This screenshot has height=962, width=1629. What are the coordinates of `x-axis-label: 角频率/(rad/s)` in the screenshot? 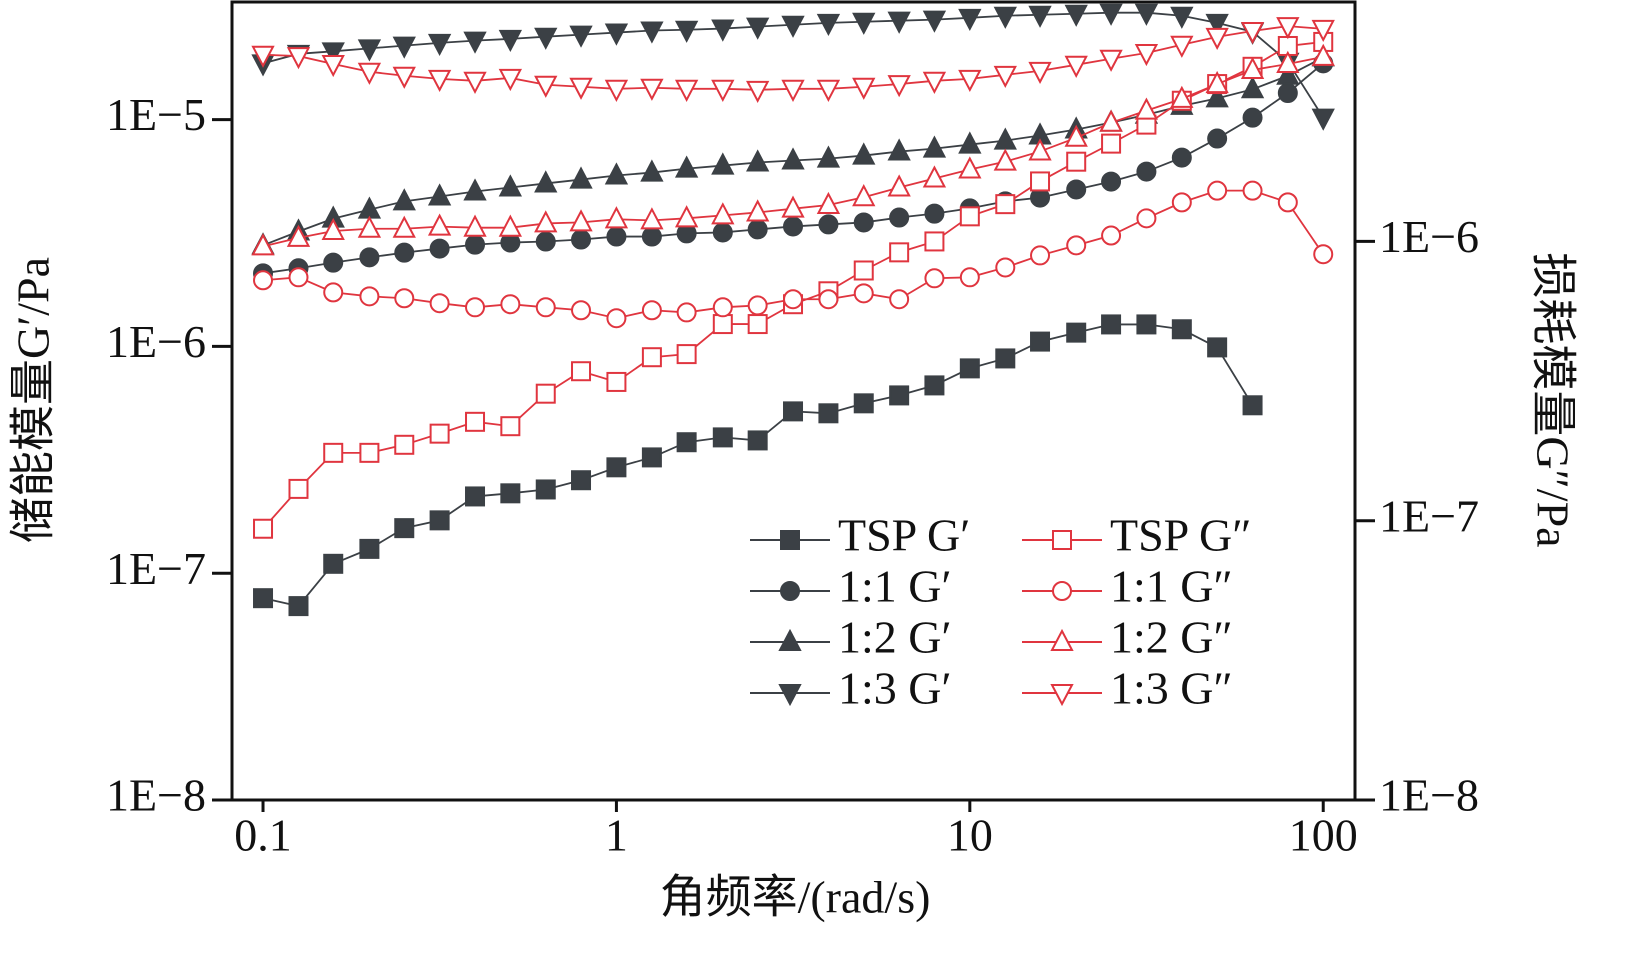 It's located at (795, 897).